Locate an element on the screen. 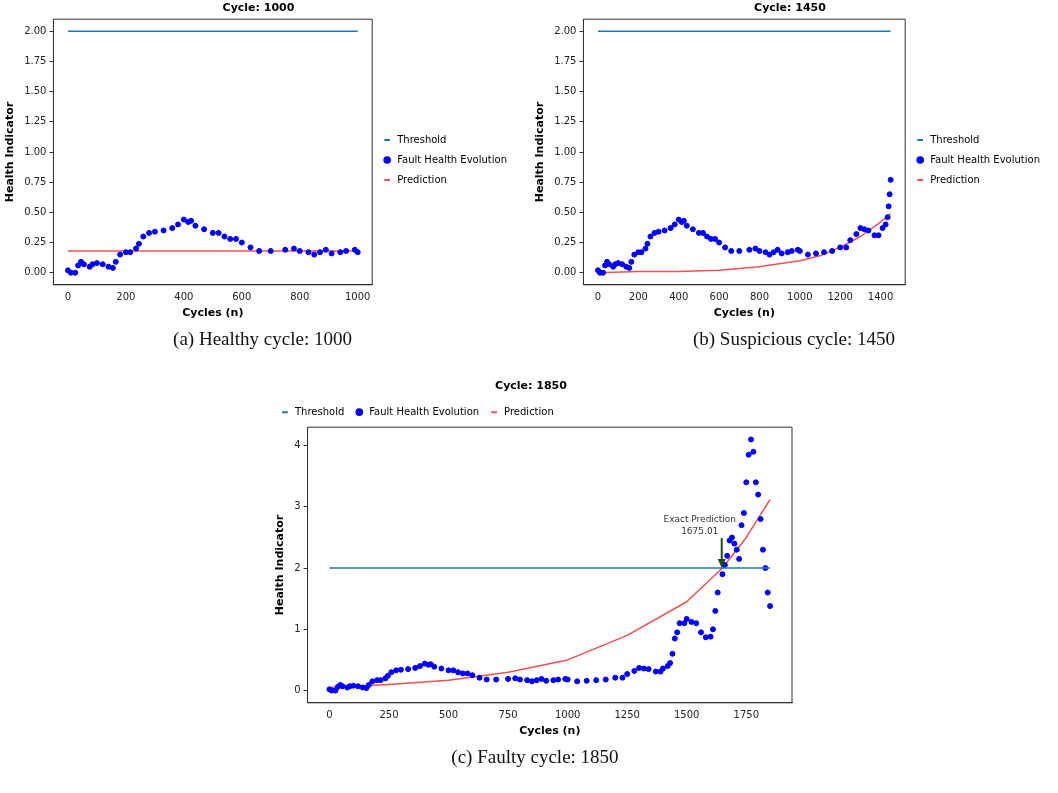 This screenshot has height=793, width=1058. y-tick-label: 1 is located at coordinates (297, 628).